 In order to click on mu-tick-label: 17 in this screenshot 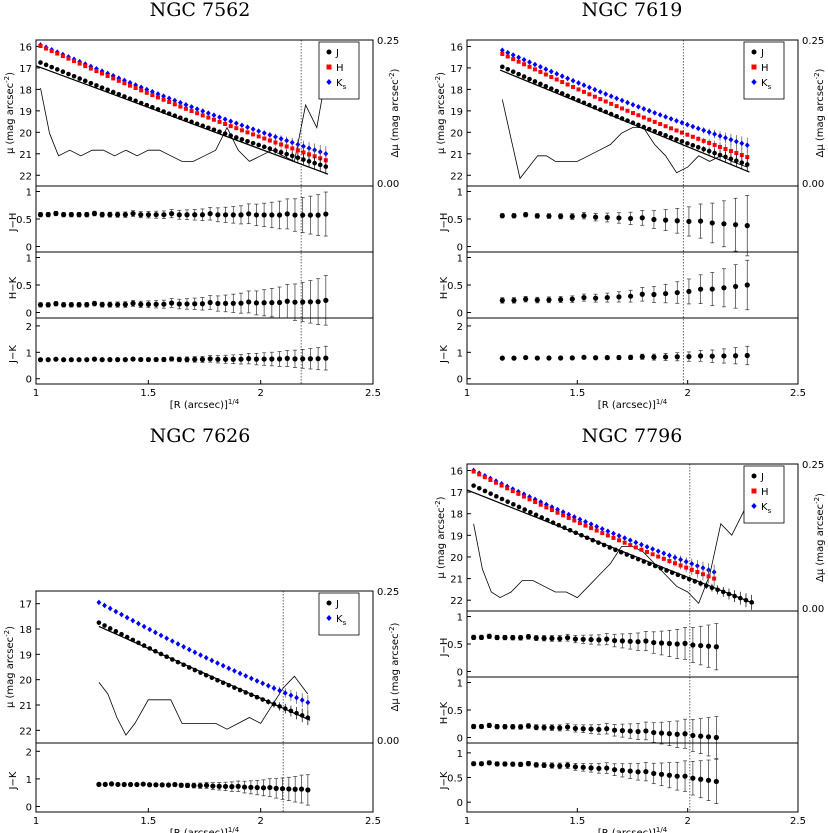, I will do `click(25, 69)`.